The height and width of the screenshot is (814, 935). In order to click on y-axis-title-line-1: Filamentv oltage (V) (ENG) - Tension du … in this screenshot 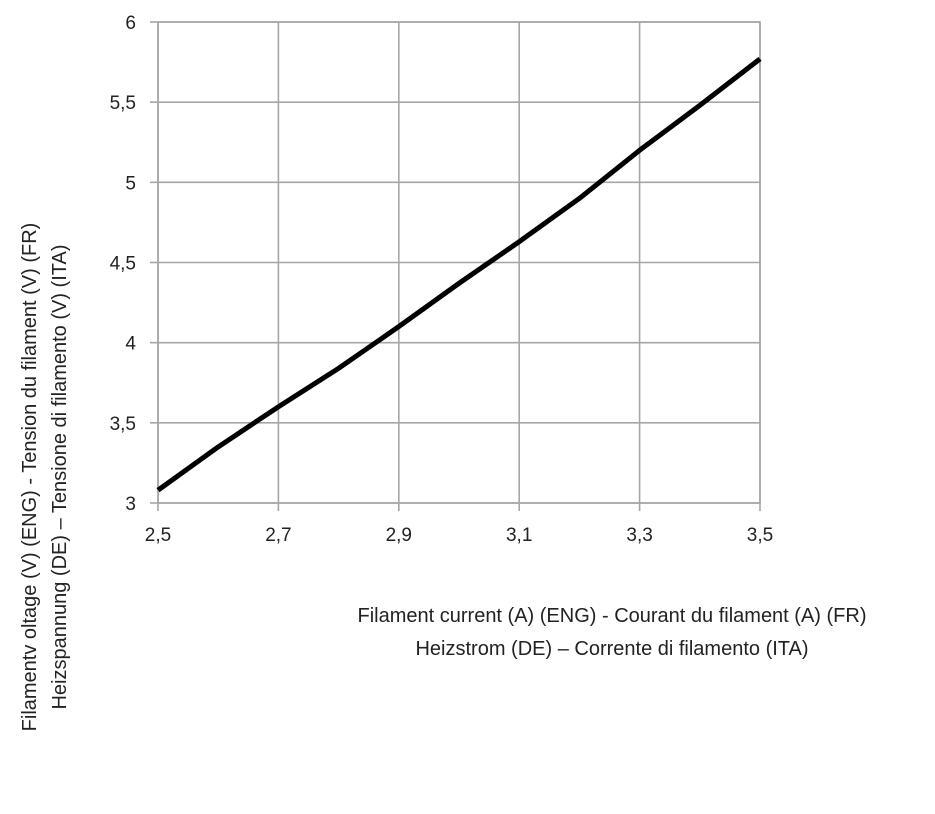, I will do `click(30, 477)`.